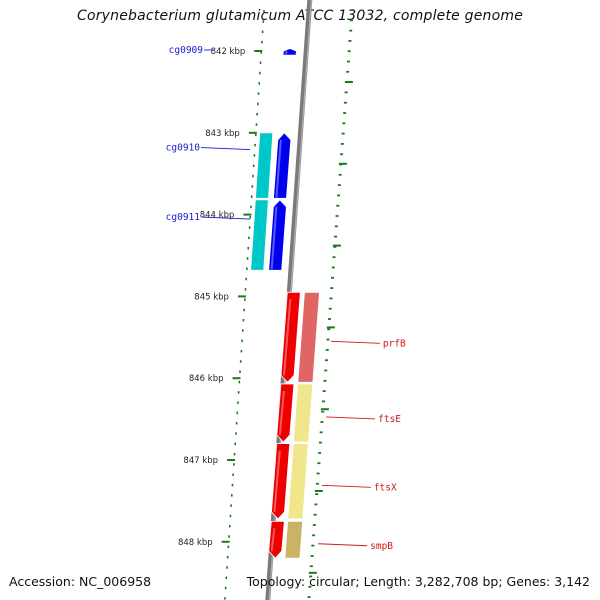  Describe the element at coordinates (394, 343) in the screenshot. I see `gene-label-prfB: prfB` at that location.